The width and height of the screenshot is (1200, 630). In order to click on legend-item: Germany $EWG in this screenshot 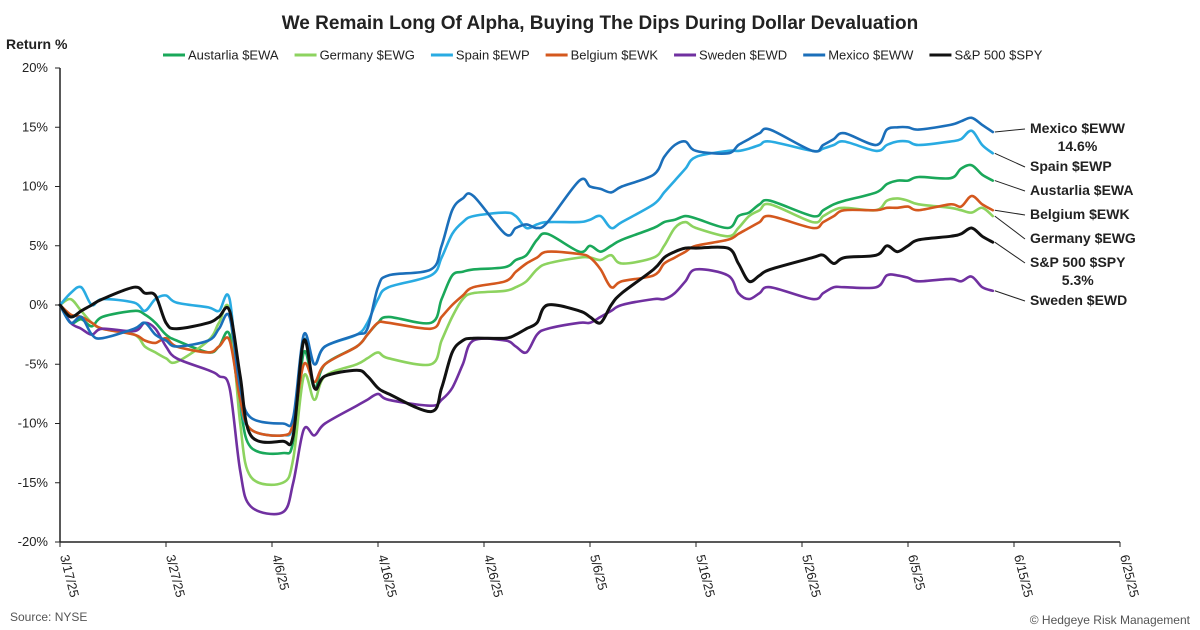, I will do `click(354, 55)`.